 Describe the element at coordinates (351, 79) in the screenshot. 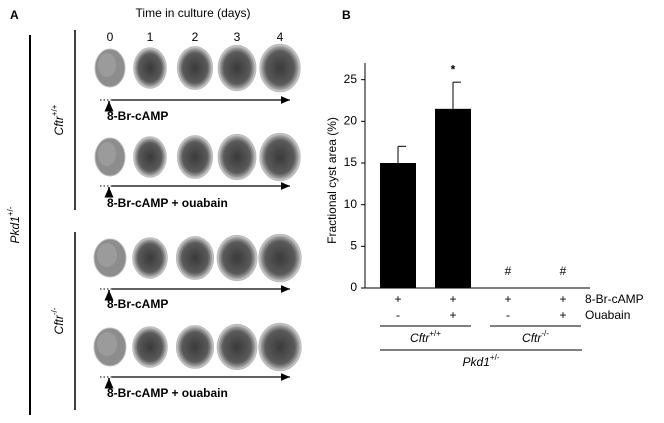

I see `y-tick-label: 25` at that location.